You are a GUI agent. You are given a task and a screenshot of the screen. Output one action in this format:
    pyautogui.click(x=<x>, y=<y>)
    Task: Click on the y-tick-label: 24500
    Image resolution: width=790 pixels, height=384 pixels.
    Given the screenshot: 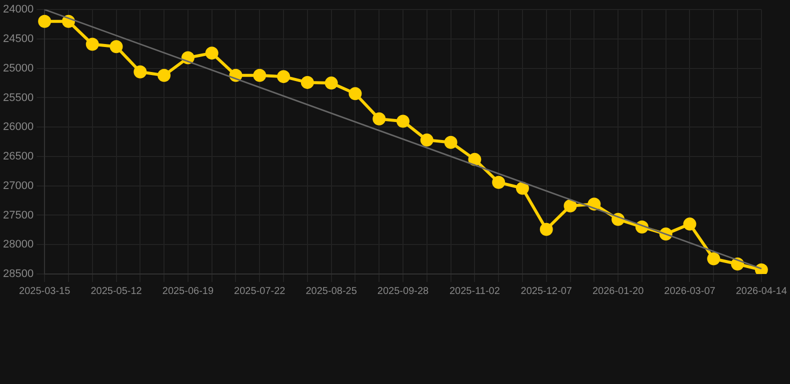 What is the action you would take?
    pyautogui.click(x=18, y=39)
    